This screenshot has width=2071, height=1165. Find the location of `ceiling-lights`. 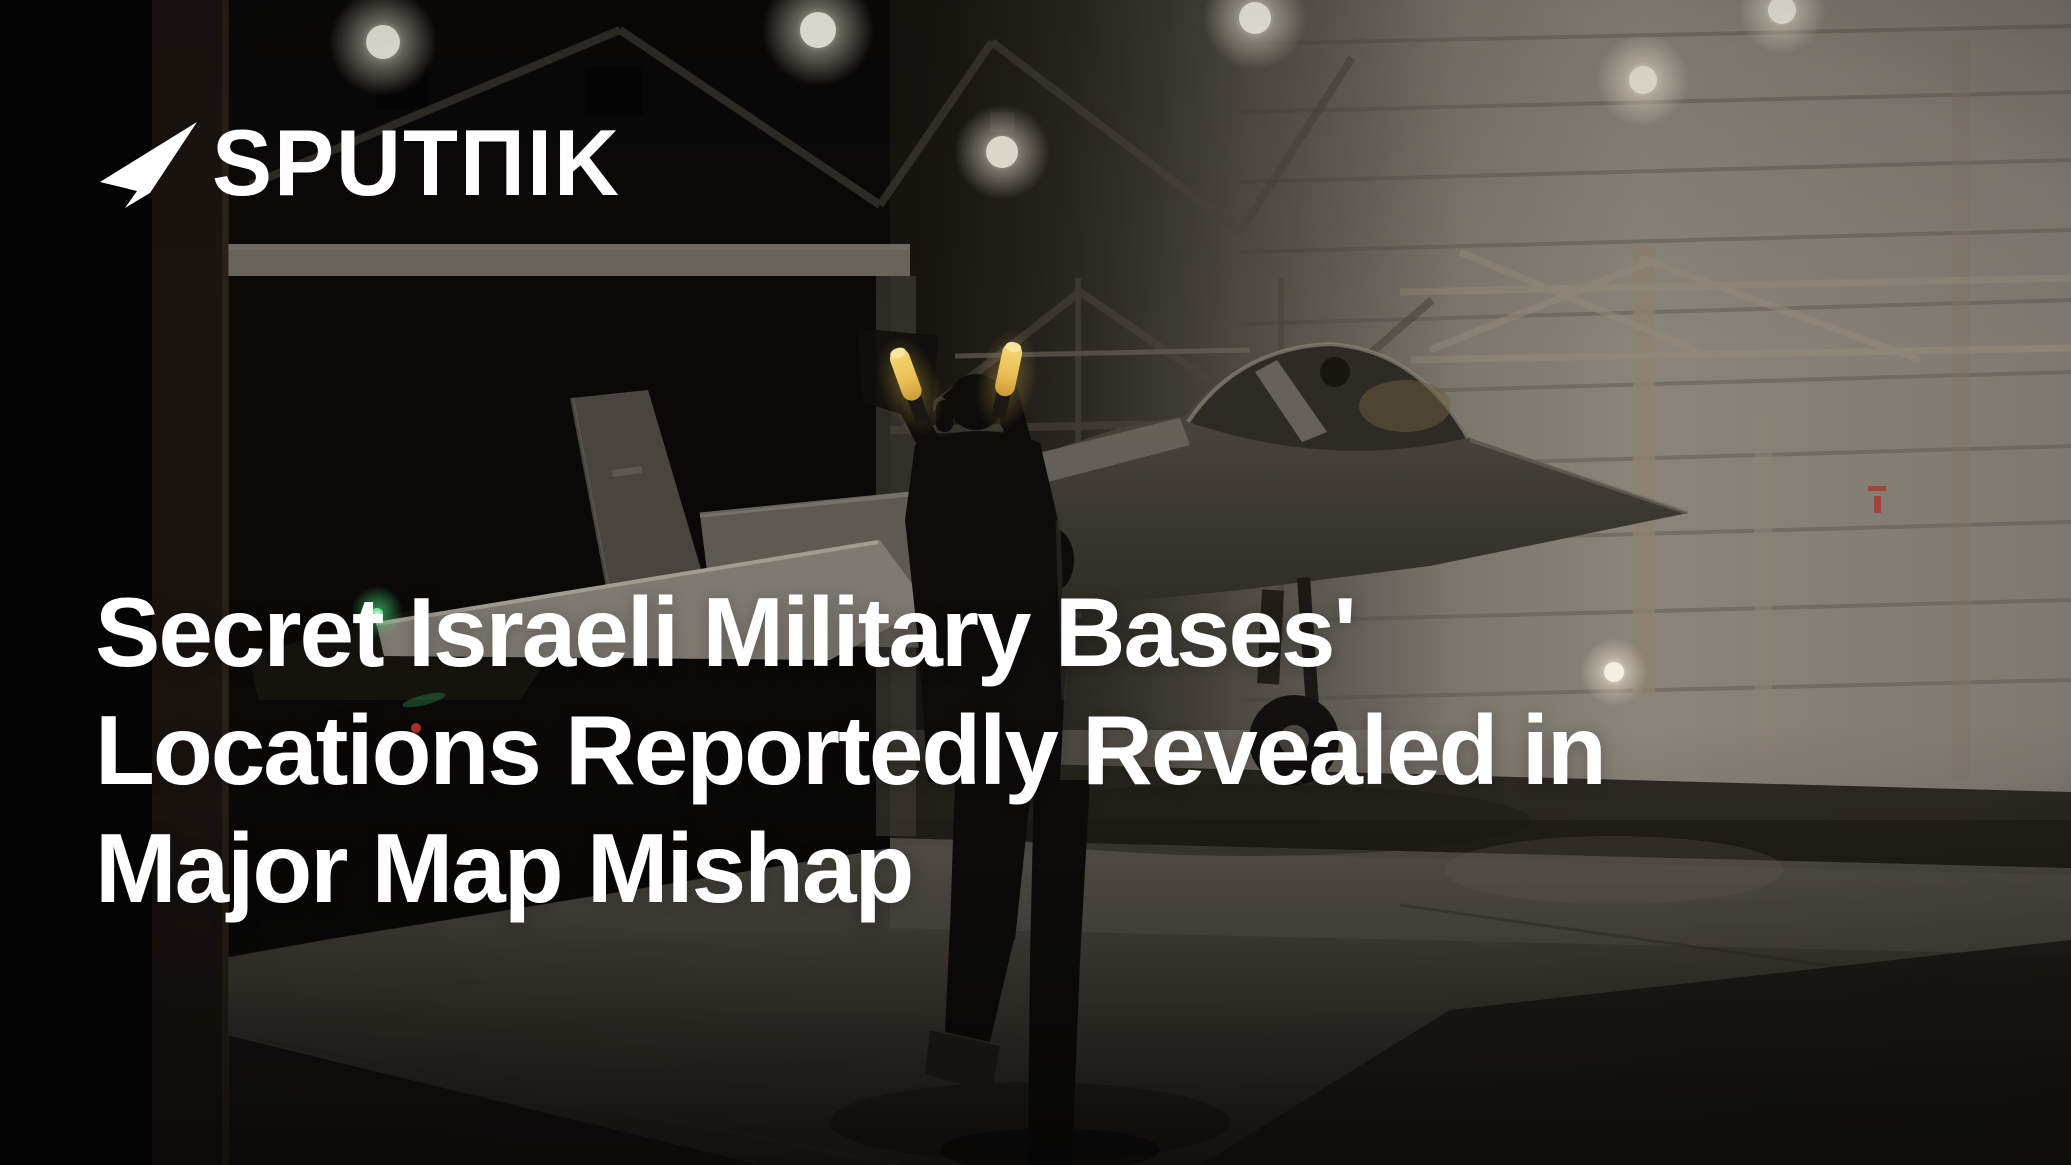

ceiling-lights is located at coordinates (1077, 100).